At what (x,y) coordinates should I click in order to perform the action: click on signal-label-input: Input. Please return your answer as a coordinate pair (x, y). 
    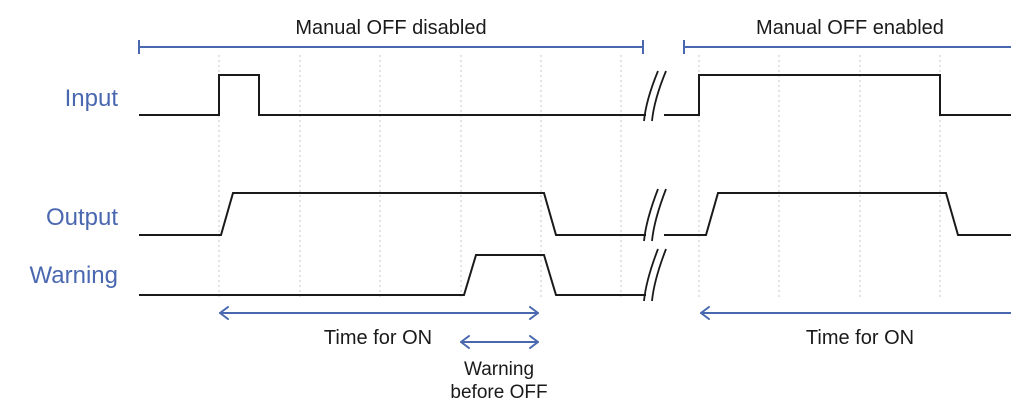
    Looking at the image, I should click on (92, 98).